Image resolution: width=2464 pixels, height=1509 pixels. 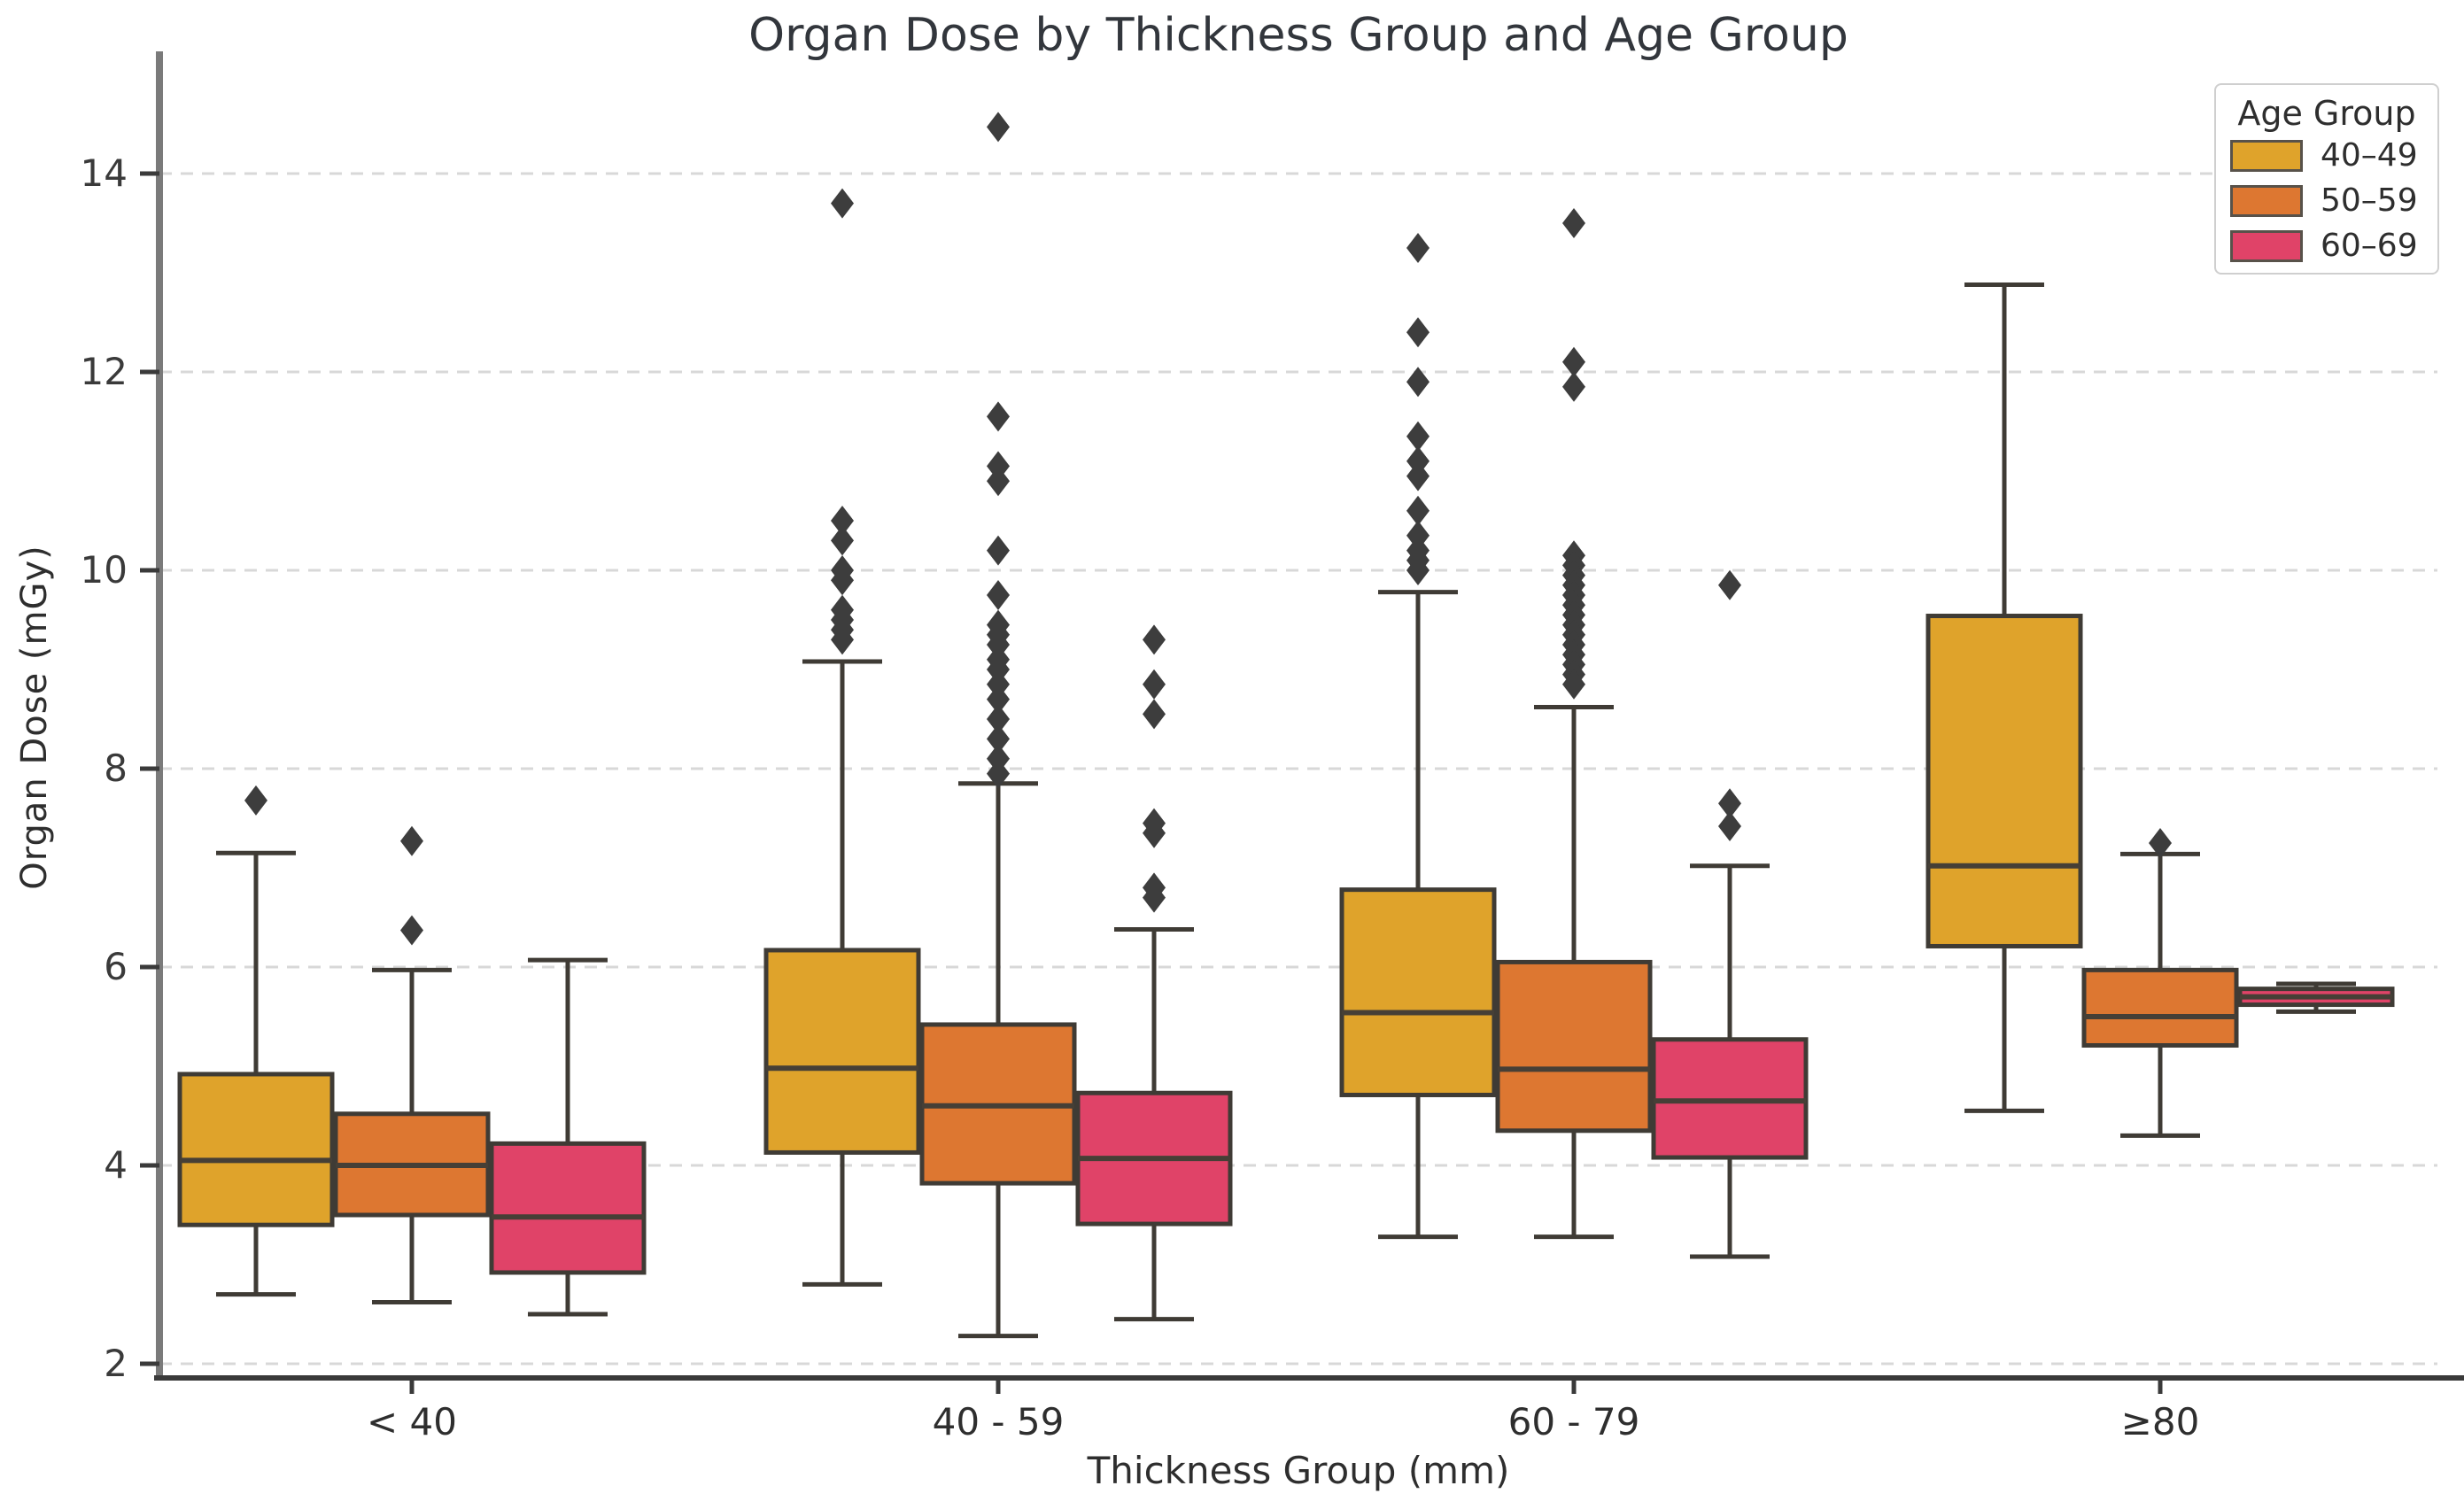 I want to click on legend: Age Group 40–49 50–59 60–69, so click(x=2326, y=179).